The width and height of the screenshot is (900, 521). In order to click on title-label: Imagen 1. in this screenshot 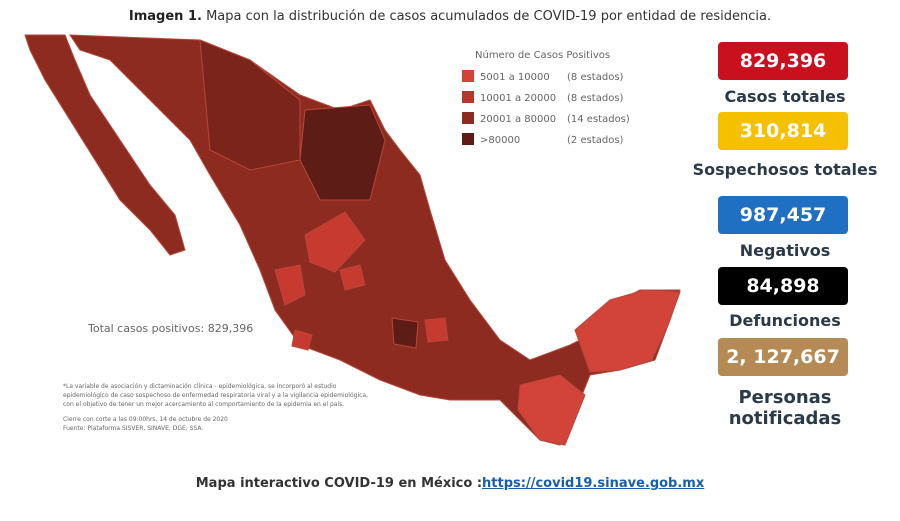, I will do `click(165, 16)`.